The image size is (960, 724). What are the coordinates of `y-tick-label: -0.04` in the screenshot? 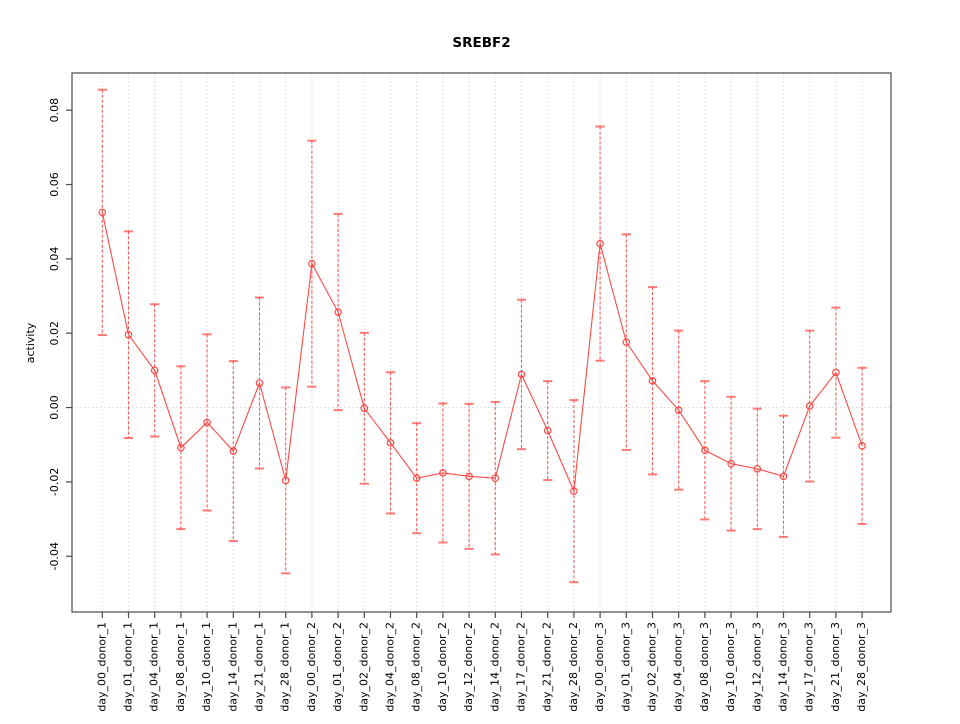 It's located at (54, 556).